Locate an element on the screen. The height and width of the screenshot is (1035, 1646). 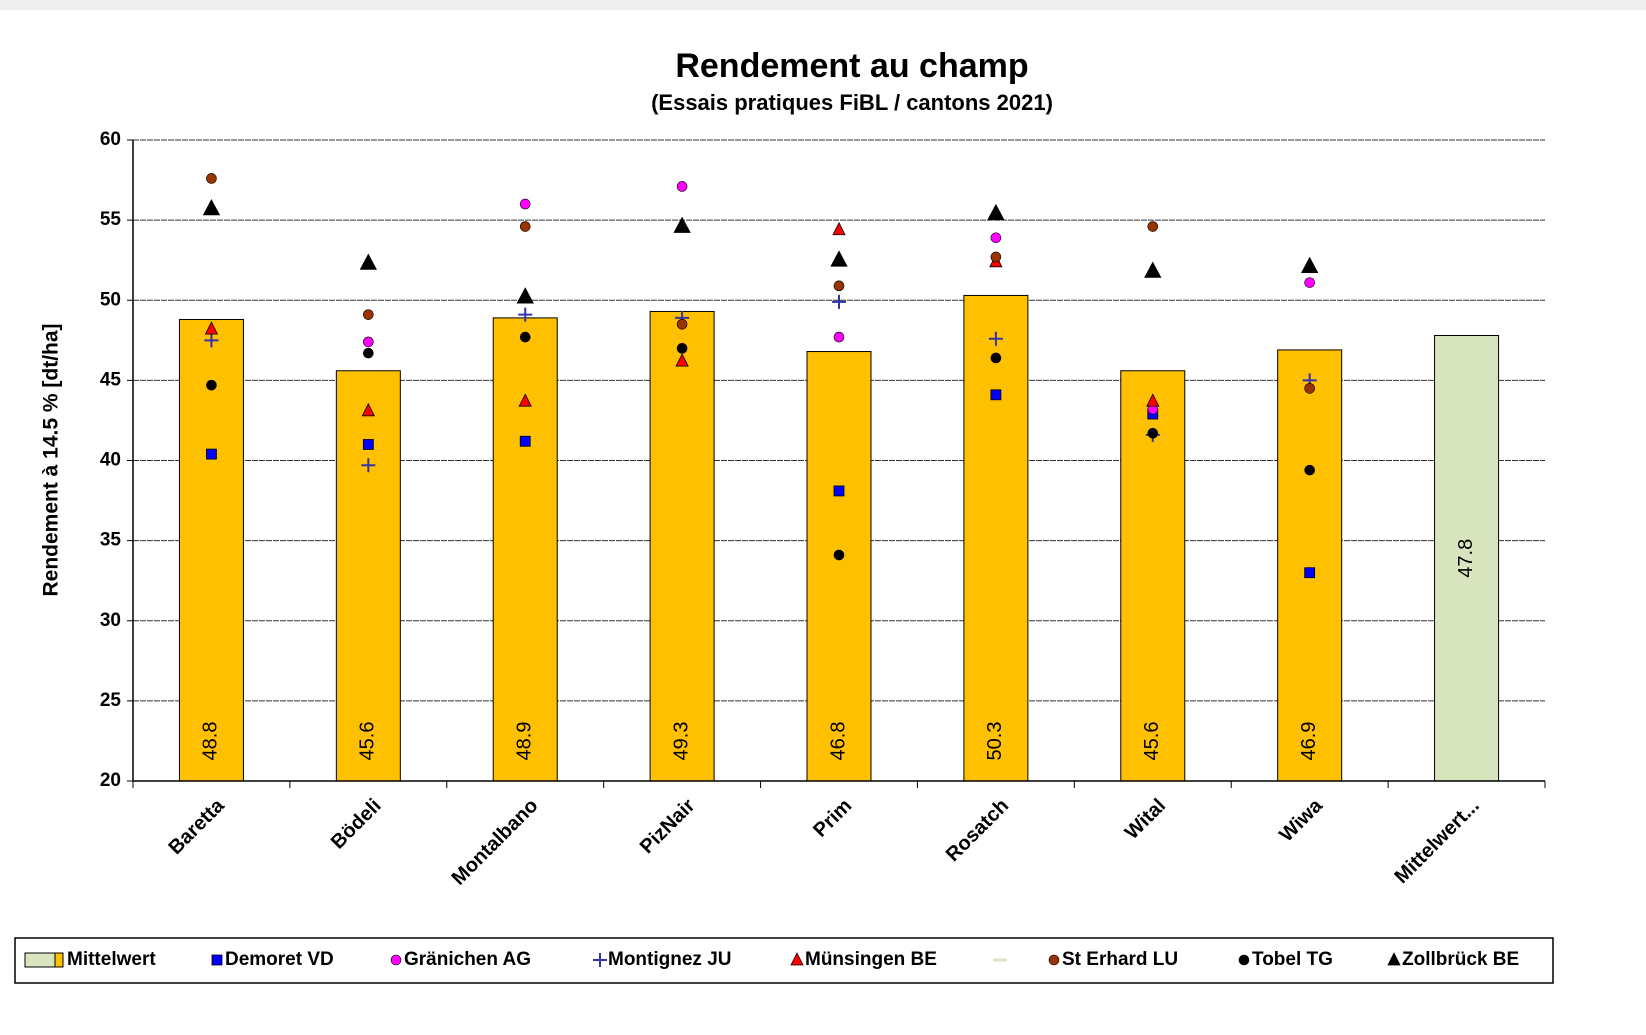
y-tick-label: 30 is located at coordinates (110, 620).